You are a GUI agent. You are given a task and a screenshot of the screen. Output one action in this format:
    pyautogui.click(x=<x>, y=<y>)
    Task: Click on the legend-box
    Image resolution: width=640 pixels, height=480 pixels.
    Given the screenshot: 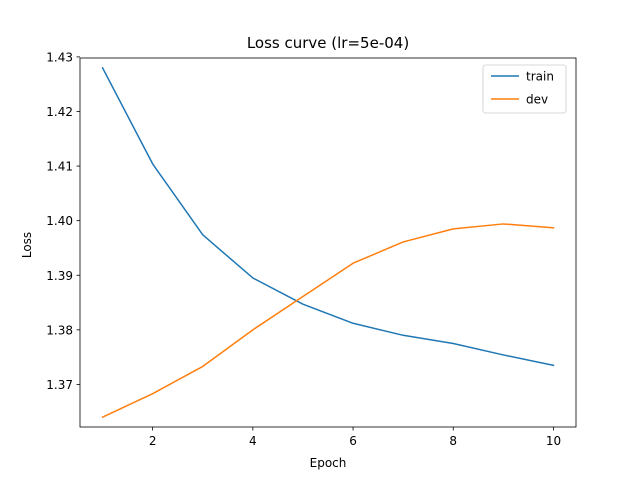 What is the action you would take?
    pyautogui.click(x=524, y=89)
    